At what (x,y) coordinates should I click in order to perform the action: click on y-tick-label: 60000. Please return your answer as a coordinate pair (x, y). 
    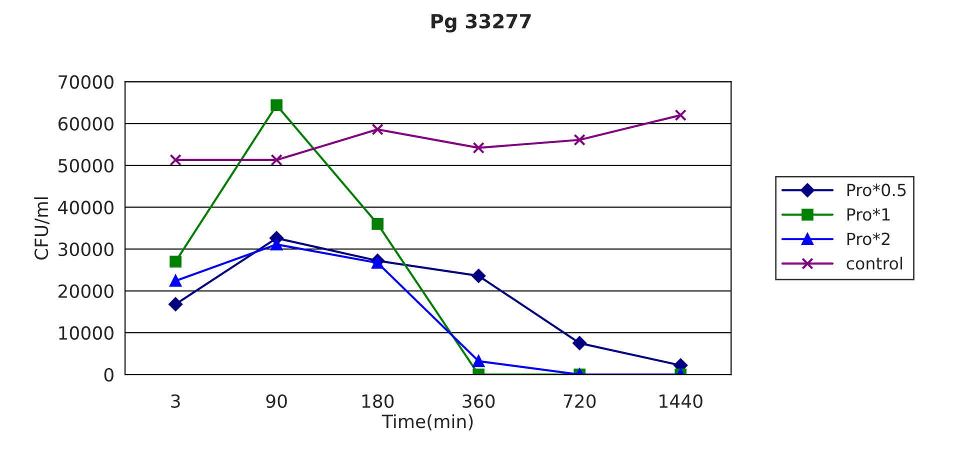
    Looking at the image, I should click on (86, 124).